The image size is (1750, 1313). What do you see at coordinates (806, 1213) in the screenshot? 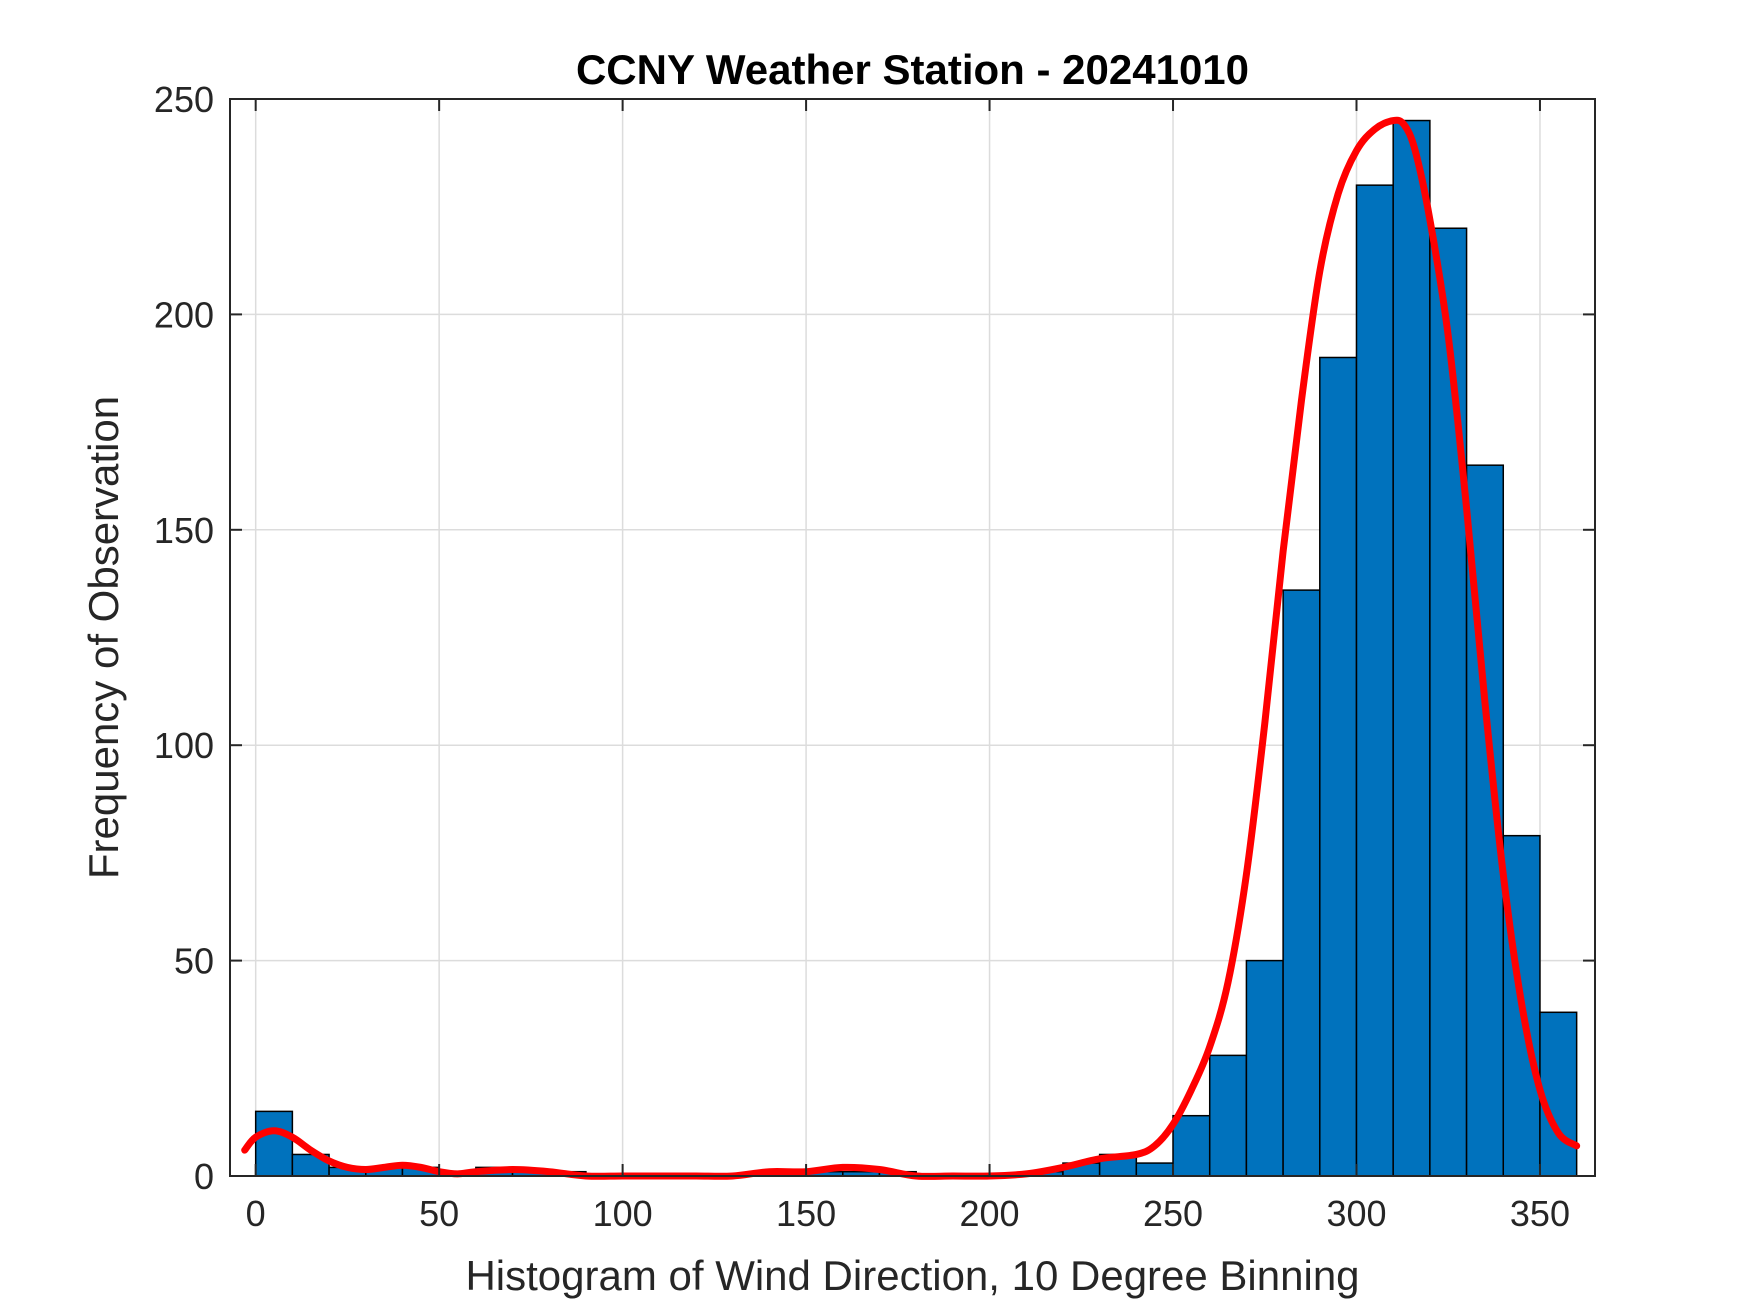
I see `x-tick-label: 150` at bounding box center [806, 1213].